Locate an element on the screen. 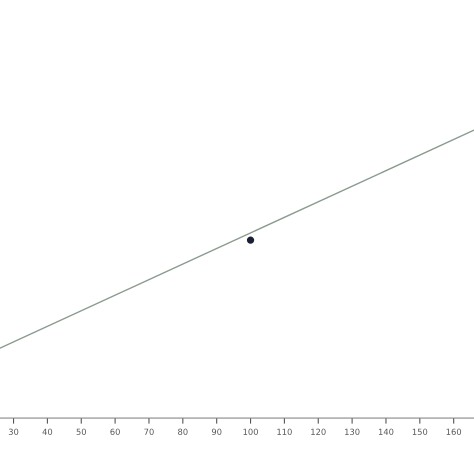 The width and height of the screenshot is (474, 474). x-tick-label: 150 is located at coordinates (420, 431).